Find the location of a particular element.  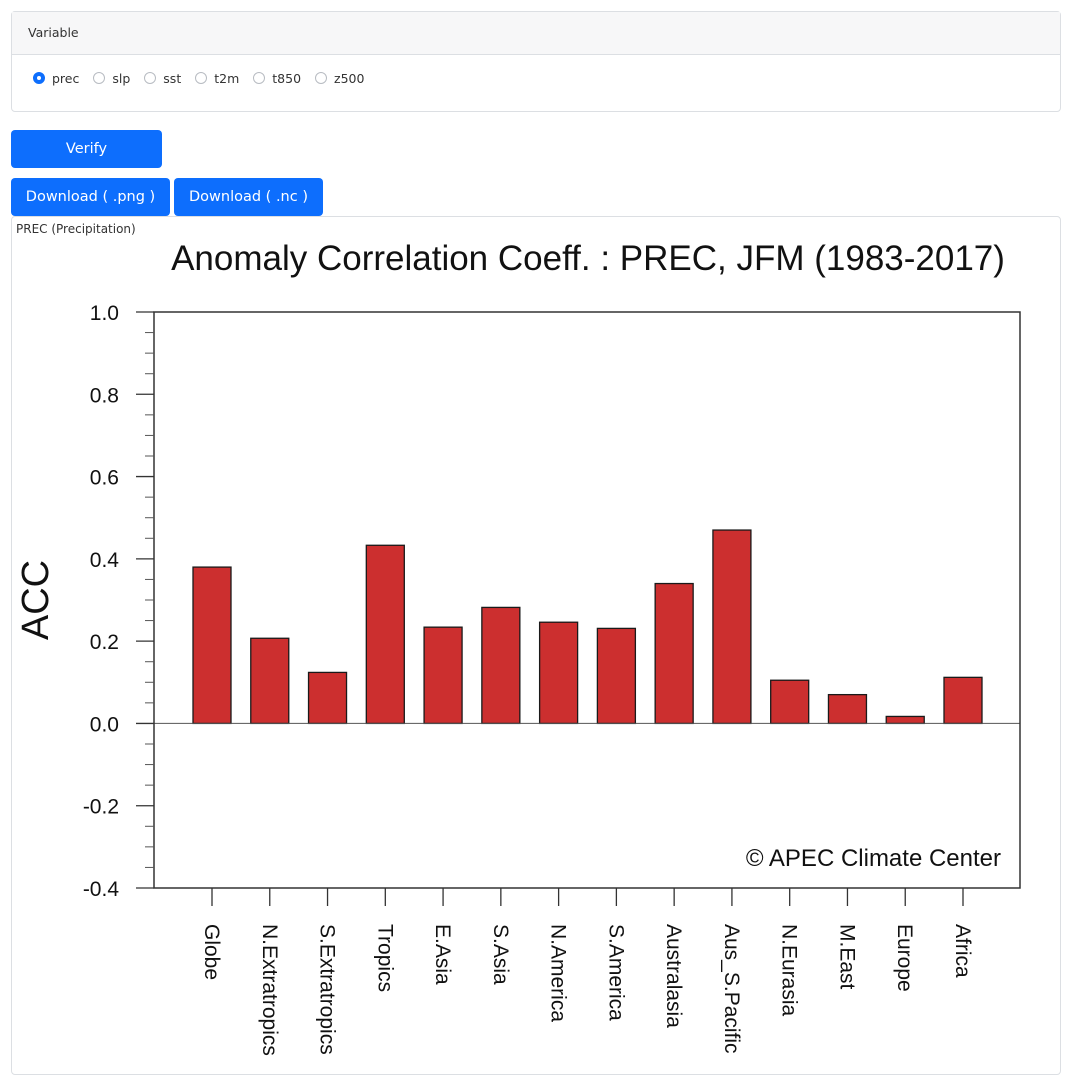

x-tick-label: Africa is located at coordinates (962, 951).